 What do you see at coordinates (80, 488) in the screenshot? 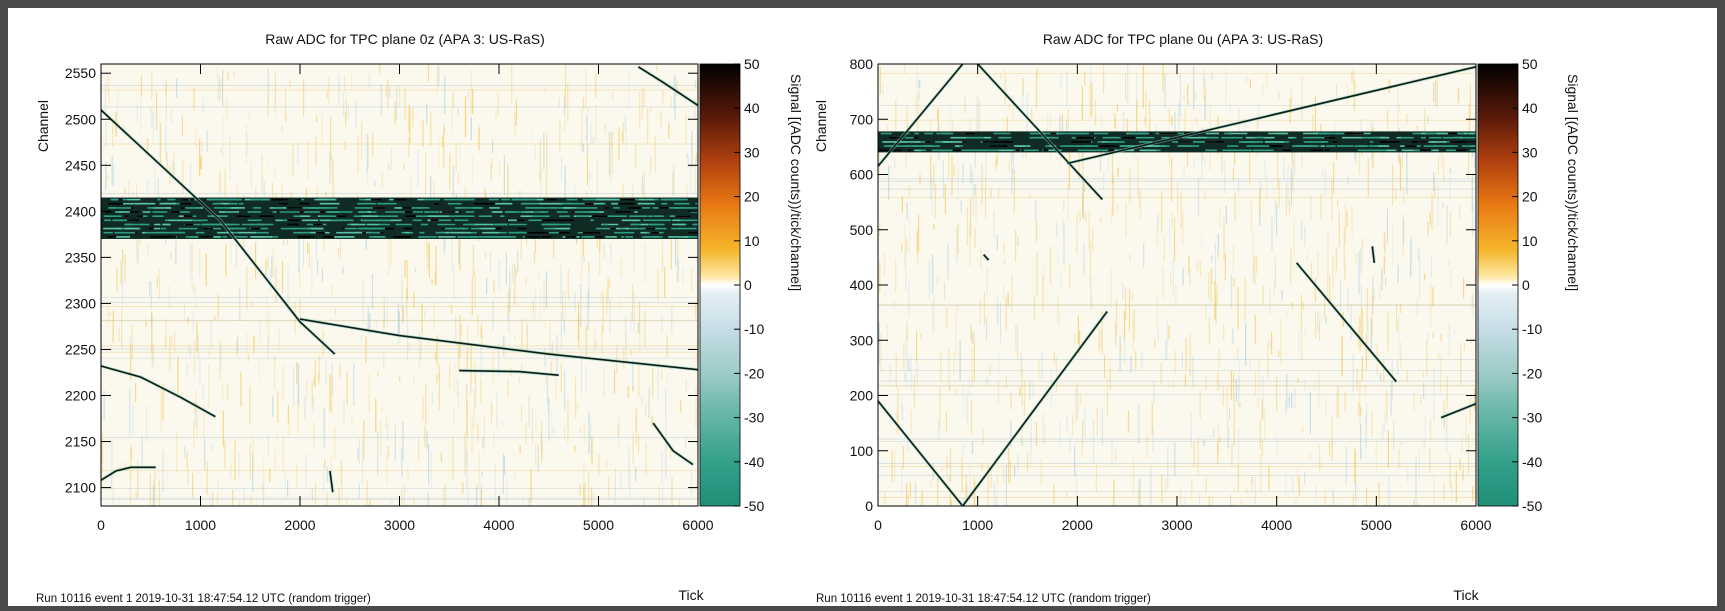
I see `y-tick-label: 2100` at bounding box center [80, 488].